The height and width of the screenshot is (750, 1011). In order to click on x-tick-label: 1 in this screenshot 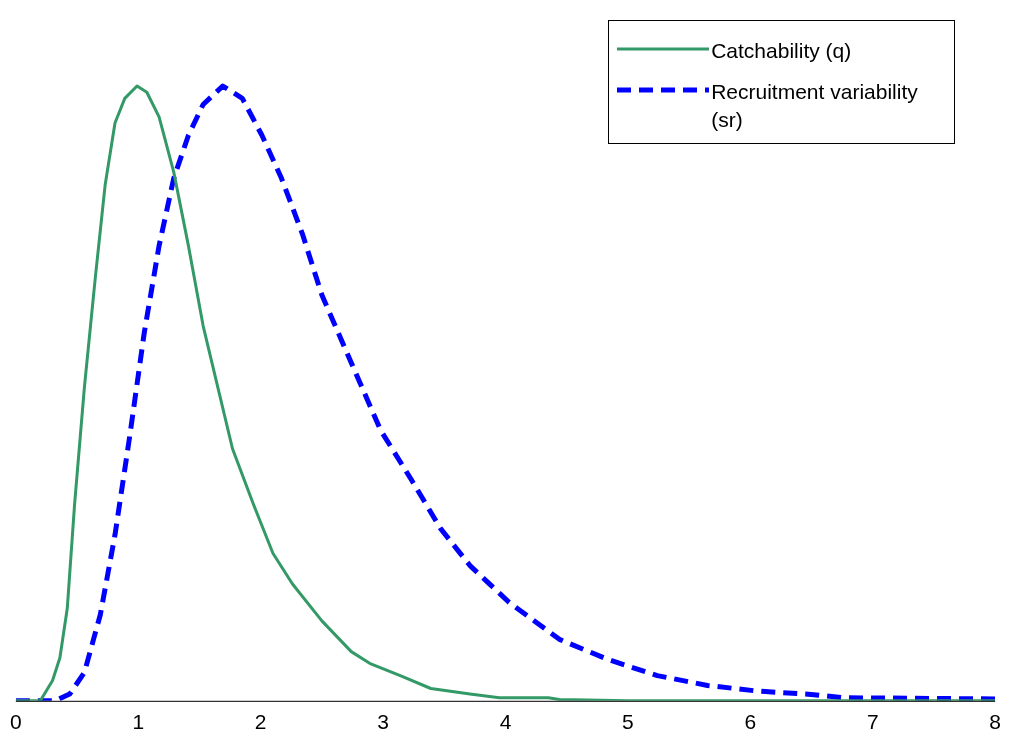, I will do `click(138, 722)`.